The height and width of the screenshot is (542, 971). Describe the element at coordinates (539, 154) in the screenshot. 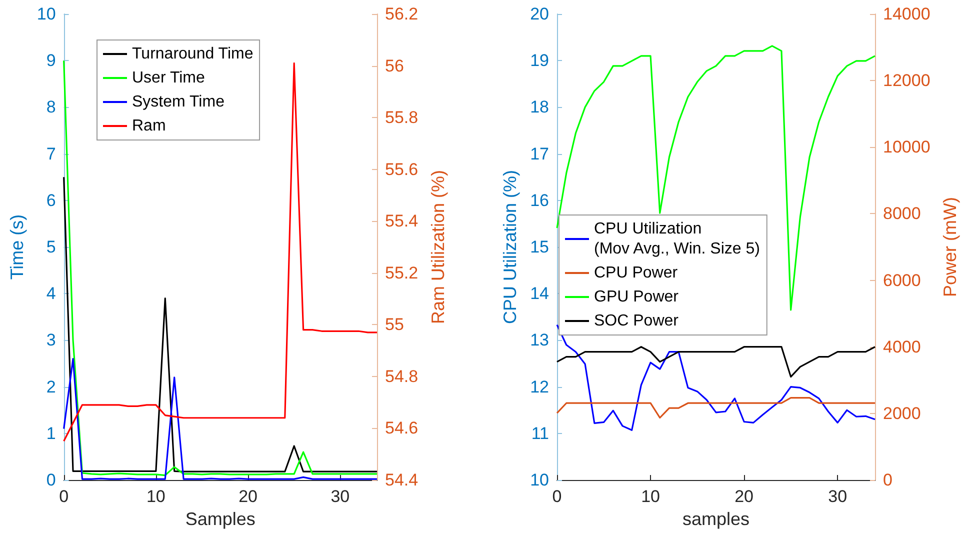

I see `y-tick-label: 17` at that location.